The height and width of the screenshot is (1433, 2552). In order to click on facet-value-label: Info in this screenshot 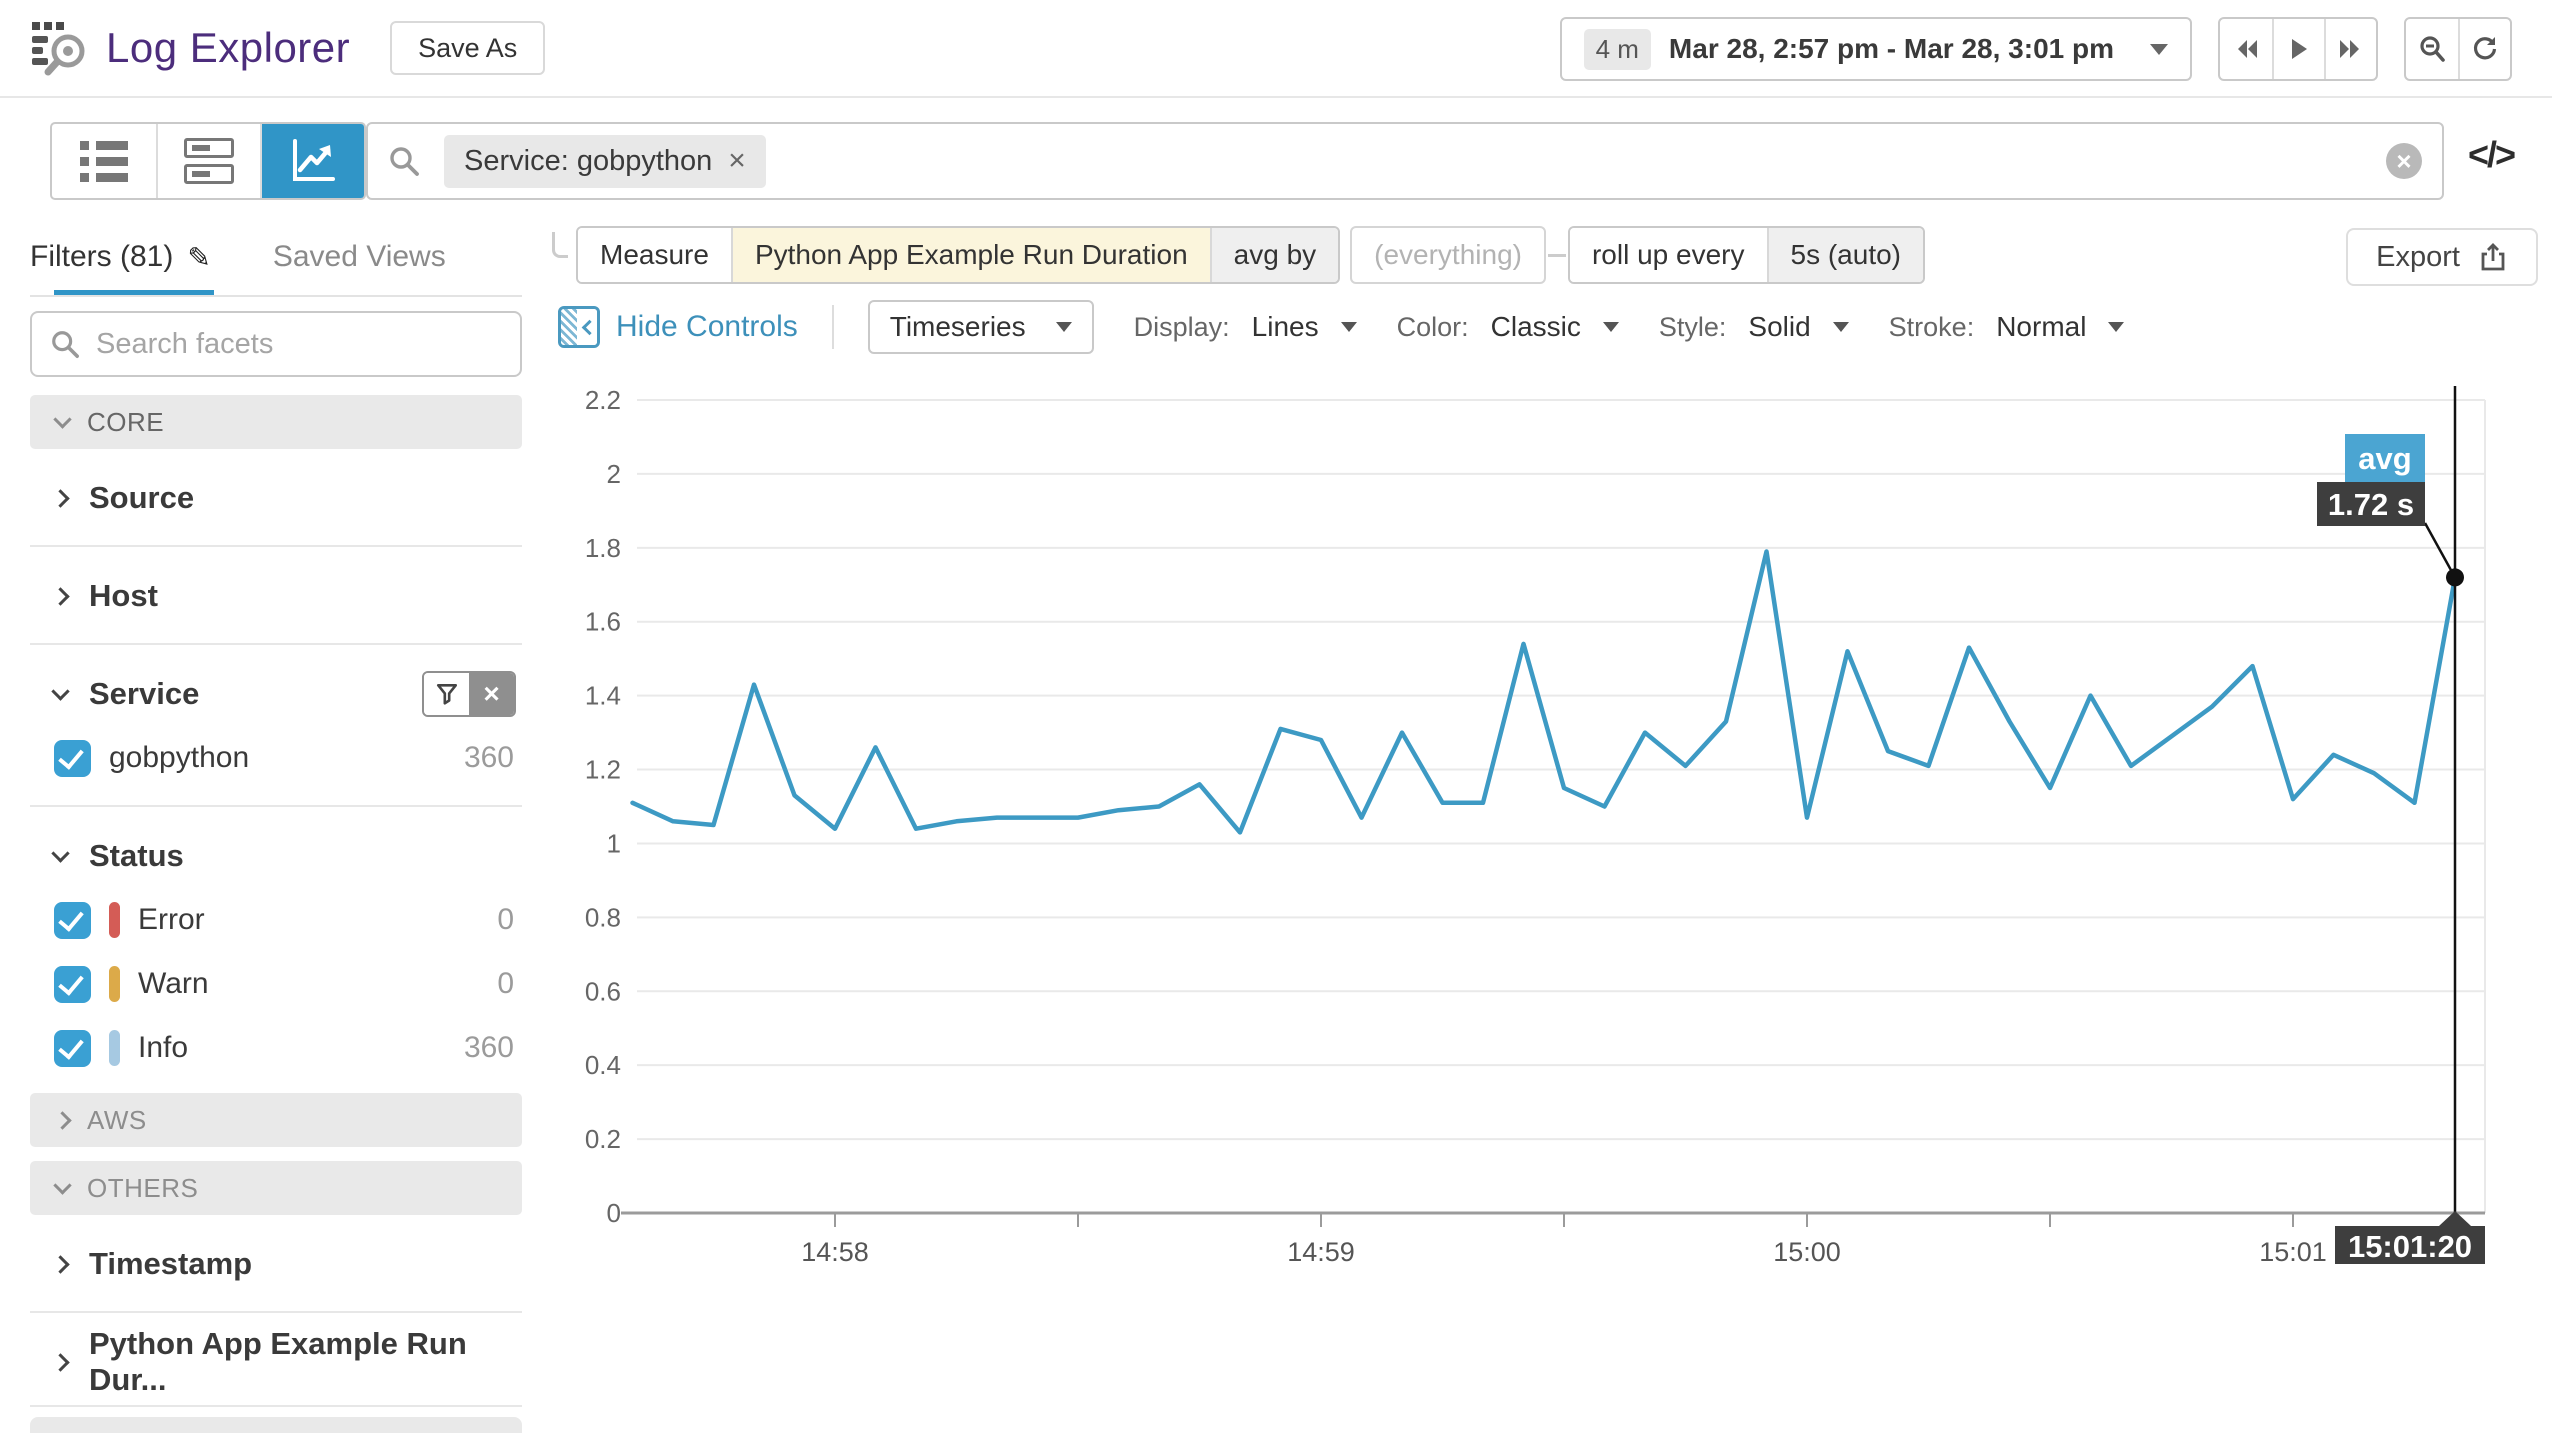, I will do `click(163, 1047)`.